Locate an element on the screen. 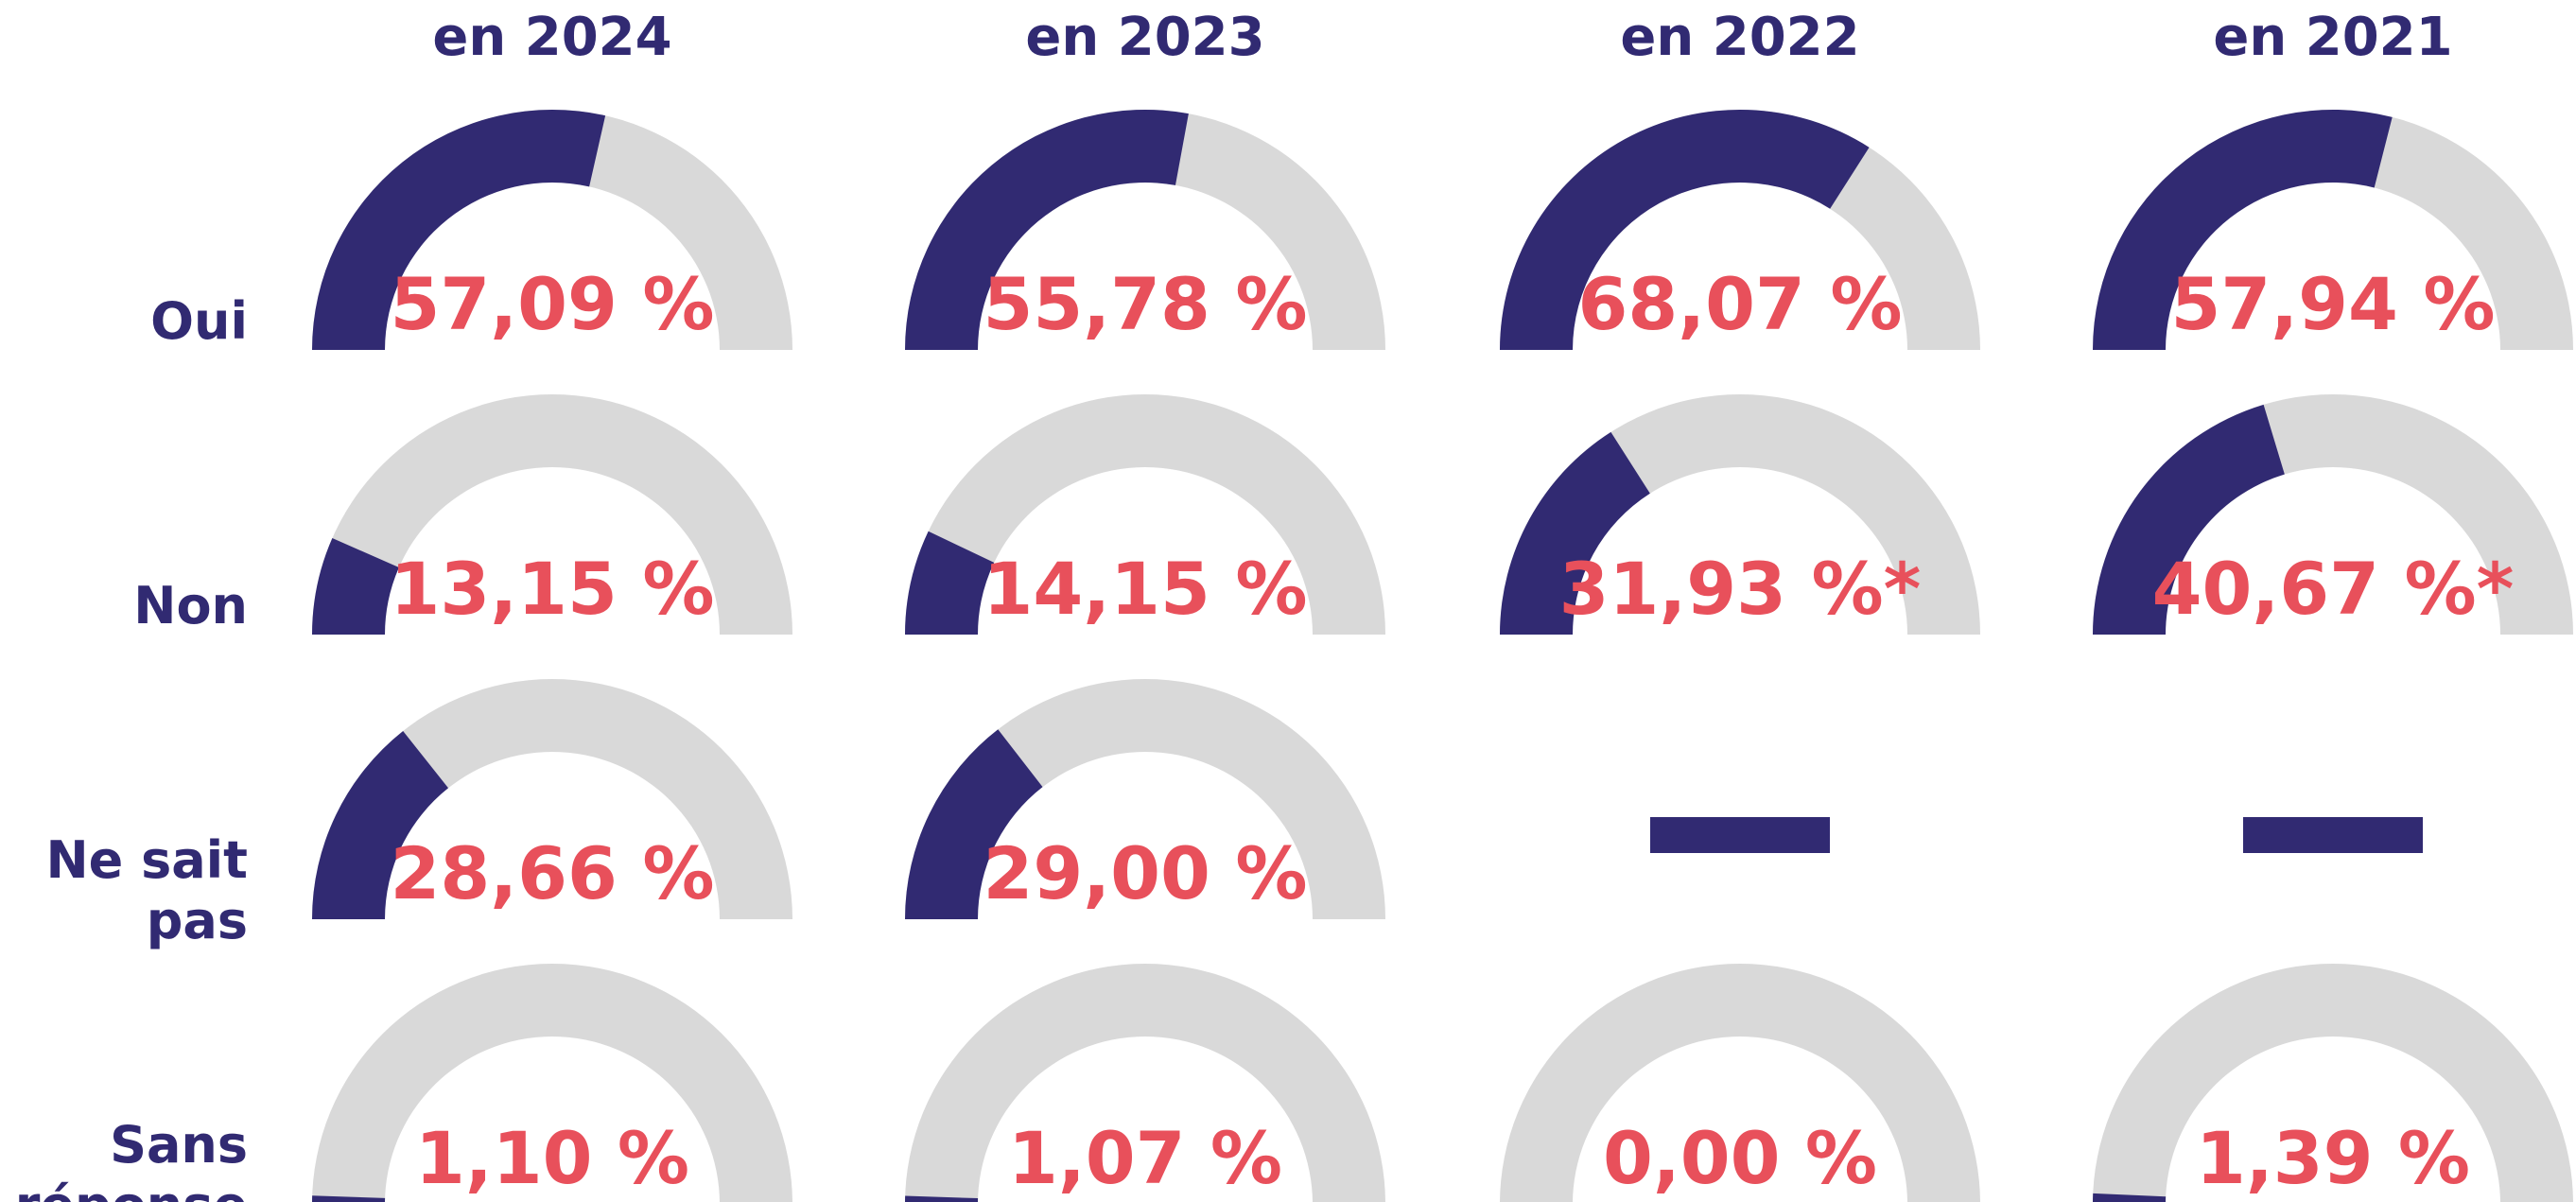  row-label: Oui is located at coordinates (199, 321).